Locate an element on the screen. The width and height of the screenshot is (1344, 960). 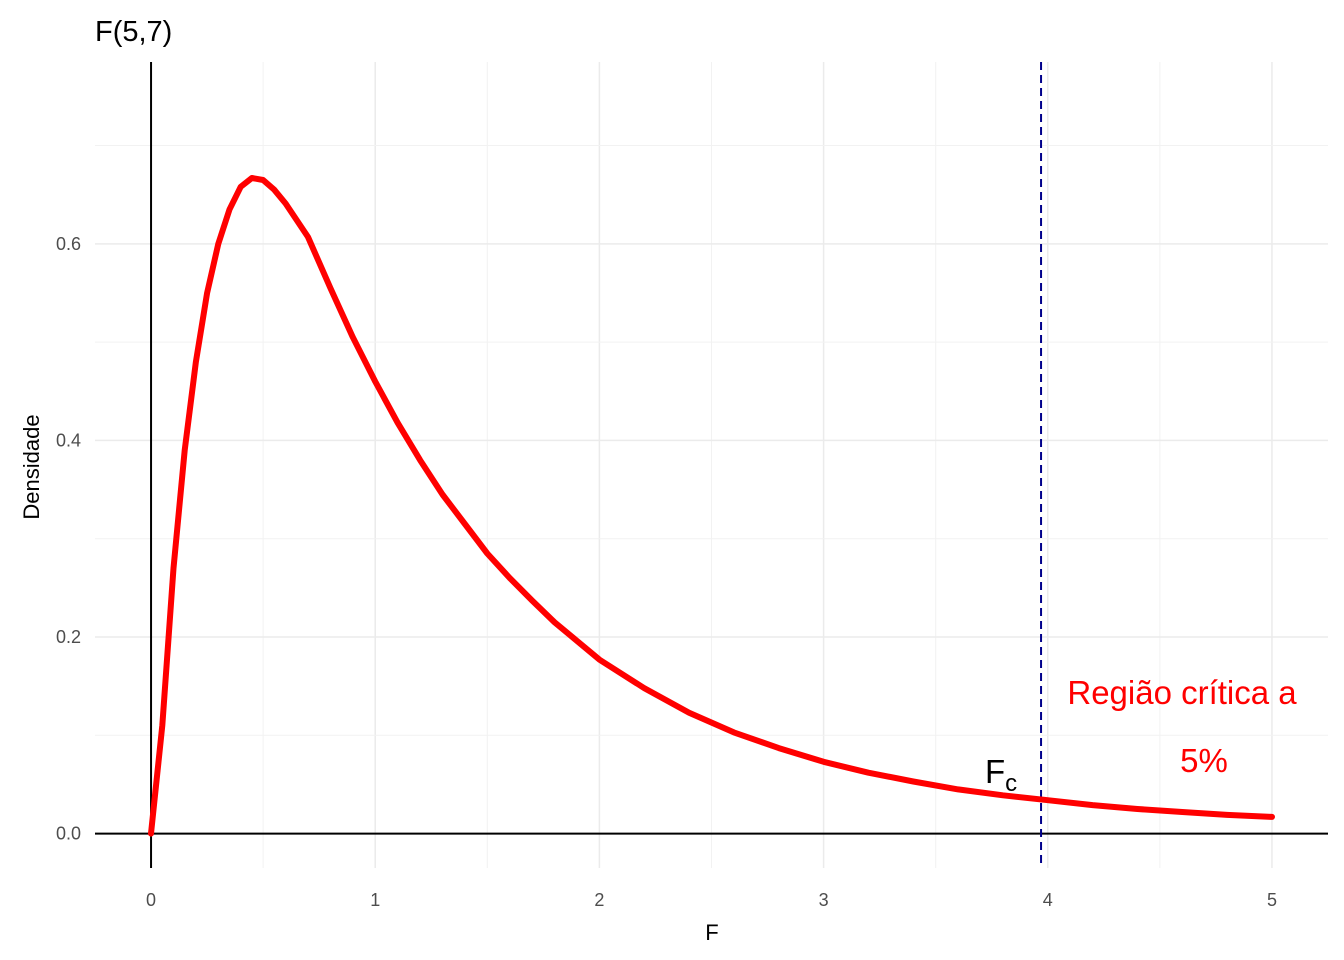
x-axis-title: F is located at coordinates (711, 932).